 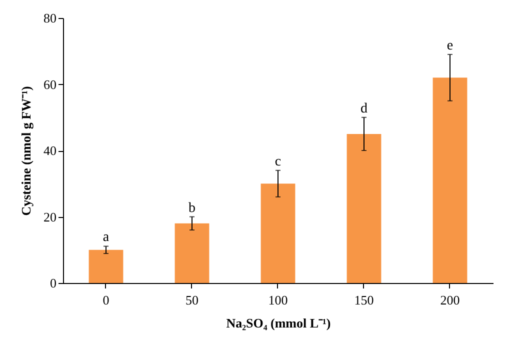 I want to click on y-tick-label: 40, so click(x=50, y=150).